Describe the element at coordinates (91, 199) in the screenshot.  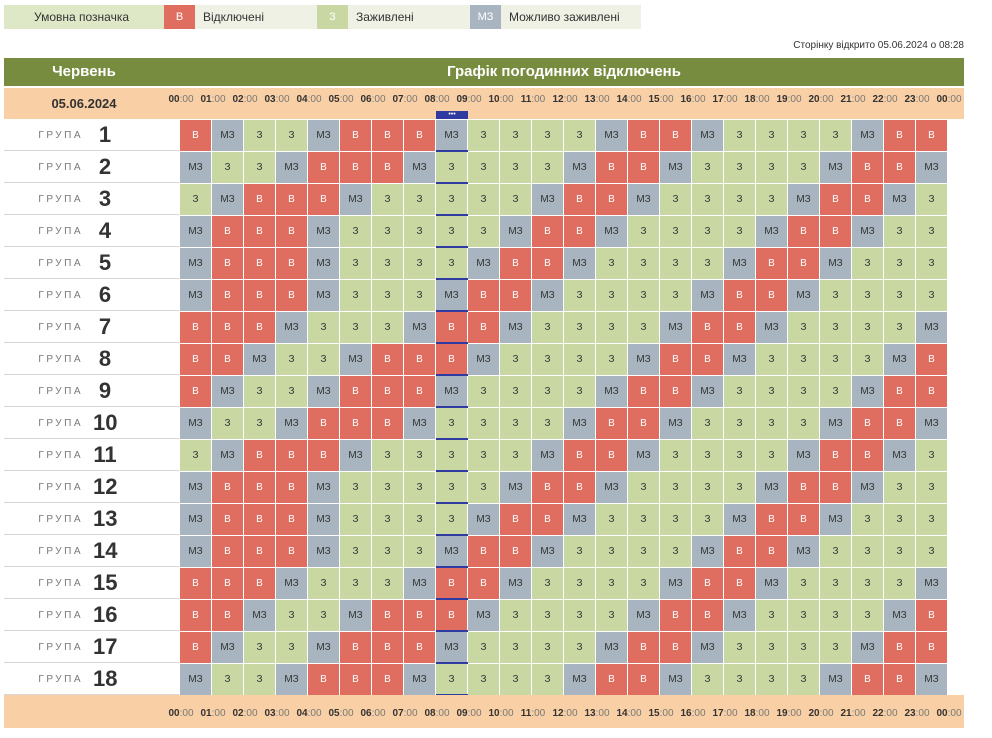
I see `group-label: ГРУПА 3` at that location.